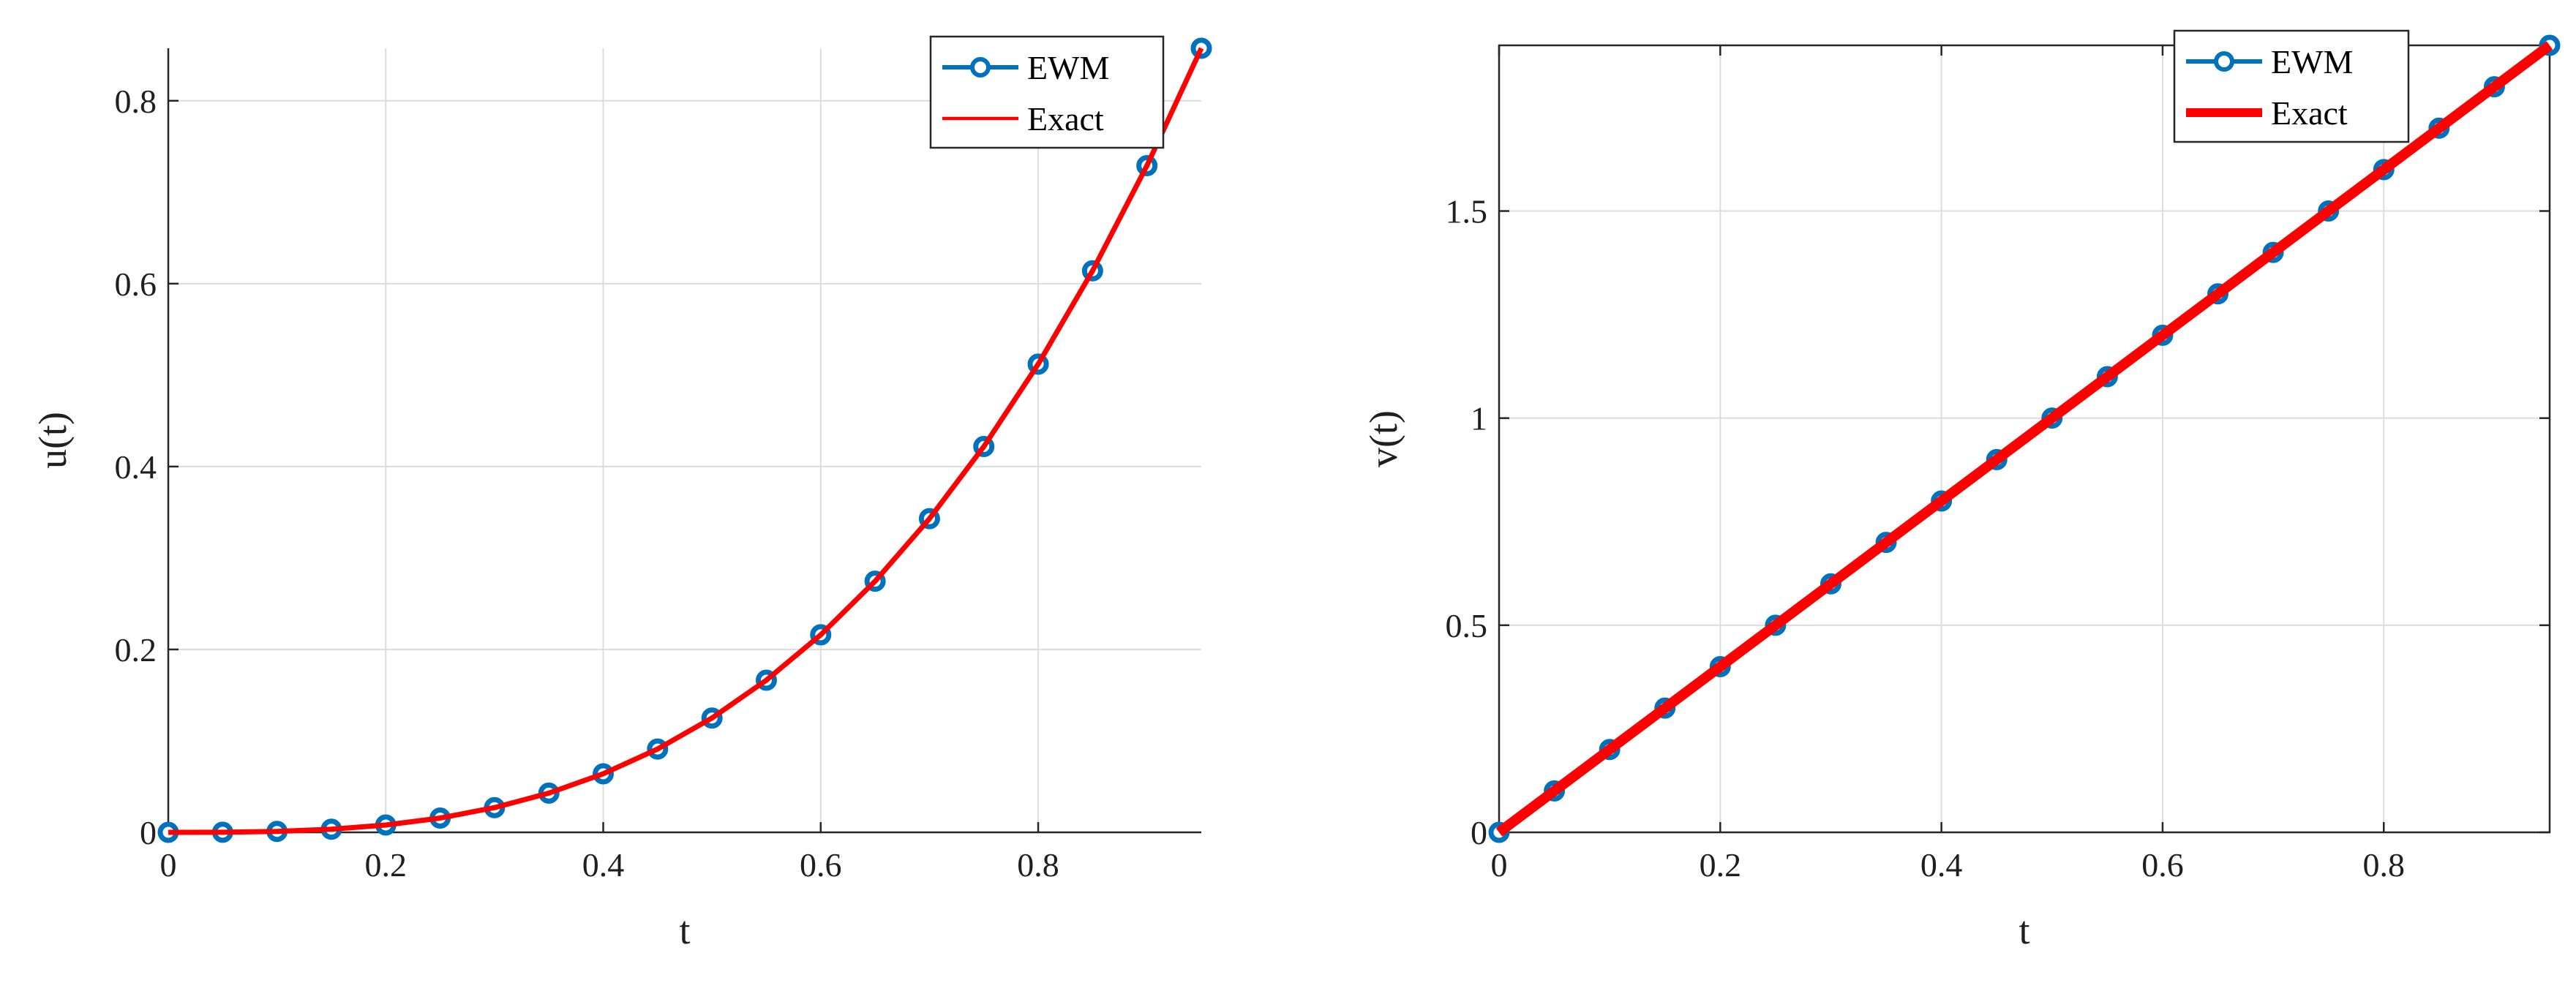 The image size is (2576, 983). I want to click on y-tick-label: 0.5, so click(1467, 625).